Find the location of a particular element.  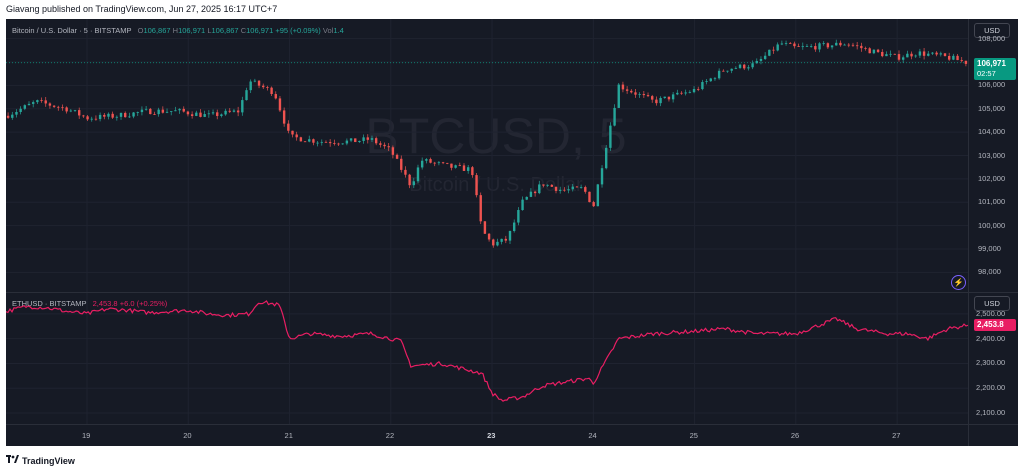

footer-brand: TradingView is located at coordinates (48, 461).